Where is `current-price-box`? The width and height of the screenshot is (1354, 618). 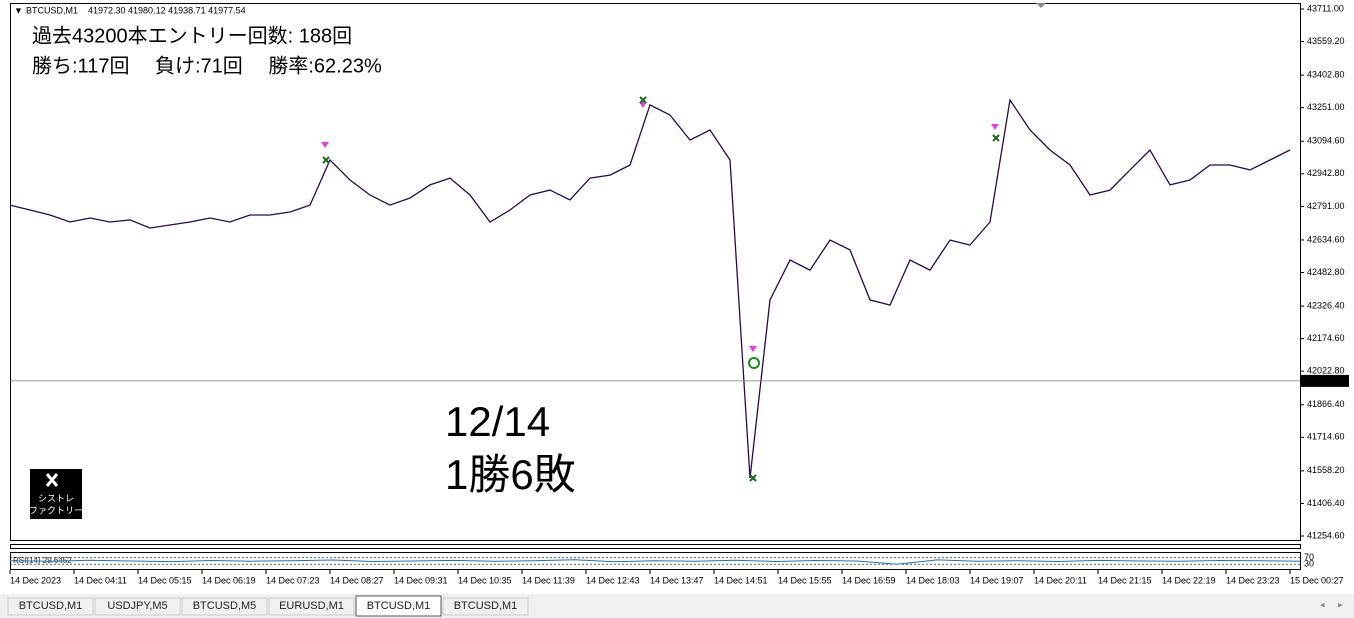
current-price-box is located at coordinates (1325, 380).